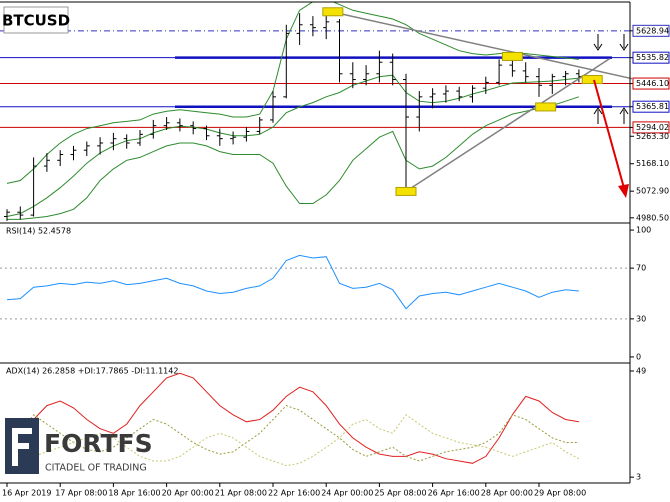 This screenshot has width=670, height=502. I want to click on adx-title: ADX(14) 26.2858 +DI:17.7865 -DI:11.1142, so click(92, 371).